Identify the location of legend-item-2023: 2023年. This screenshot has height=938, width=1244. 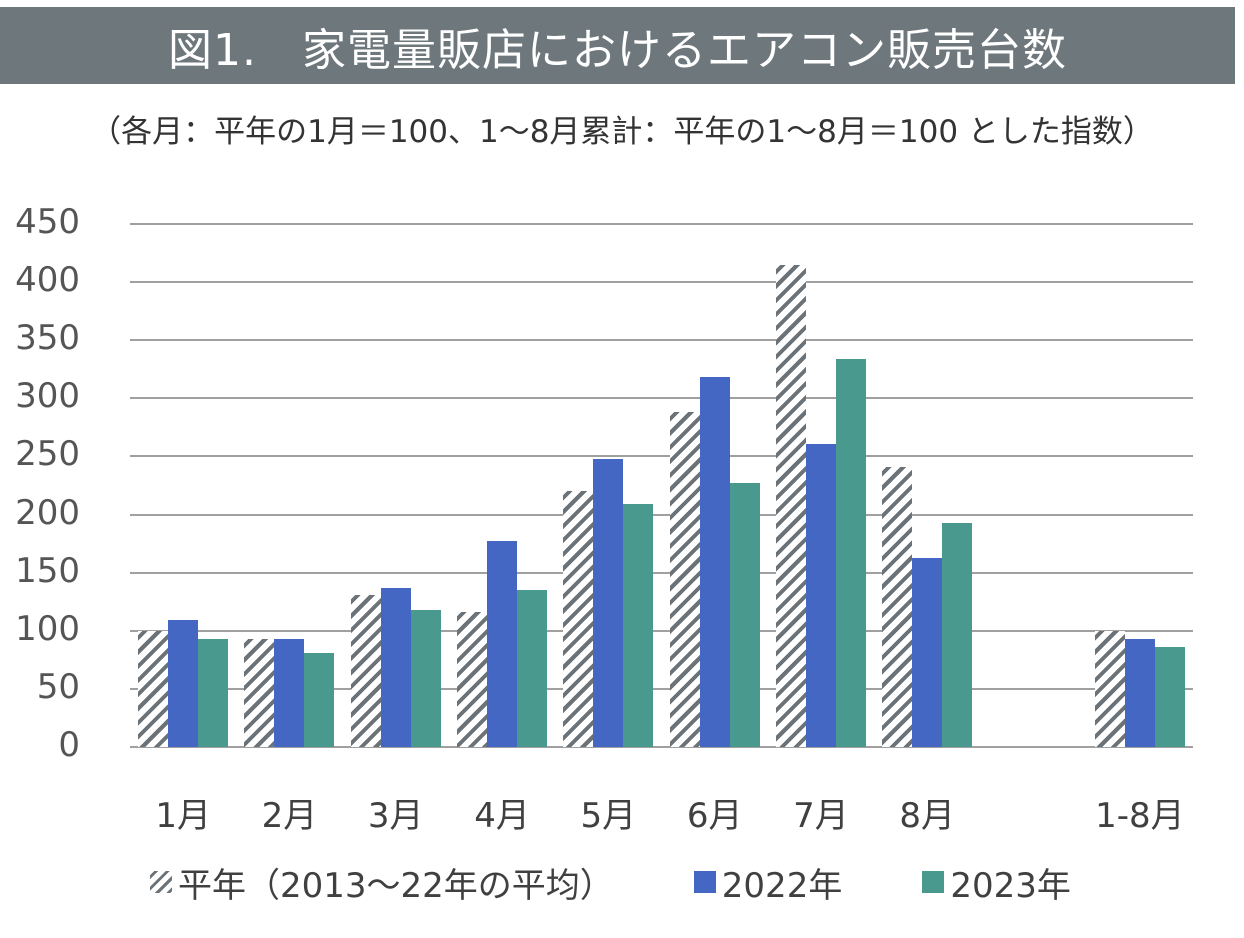
(996, 882).